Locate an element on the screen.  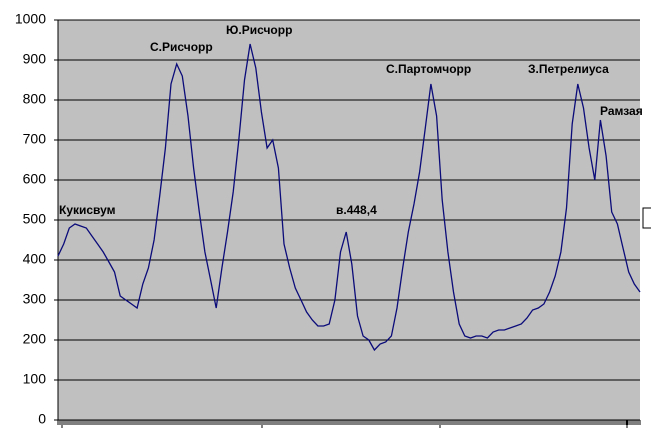
y-tick-label: 200 is located at coordinates (35, 339).